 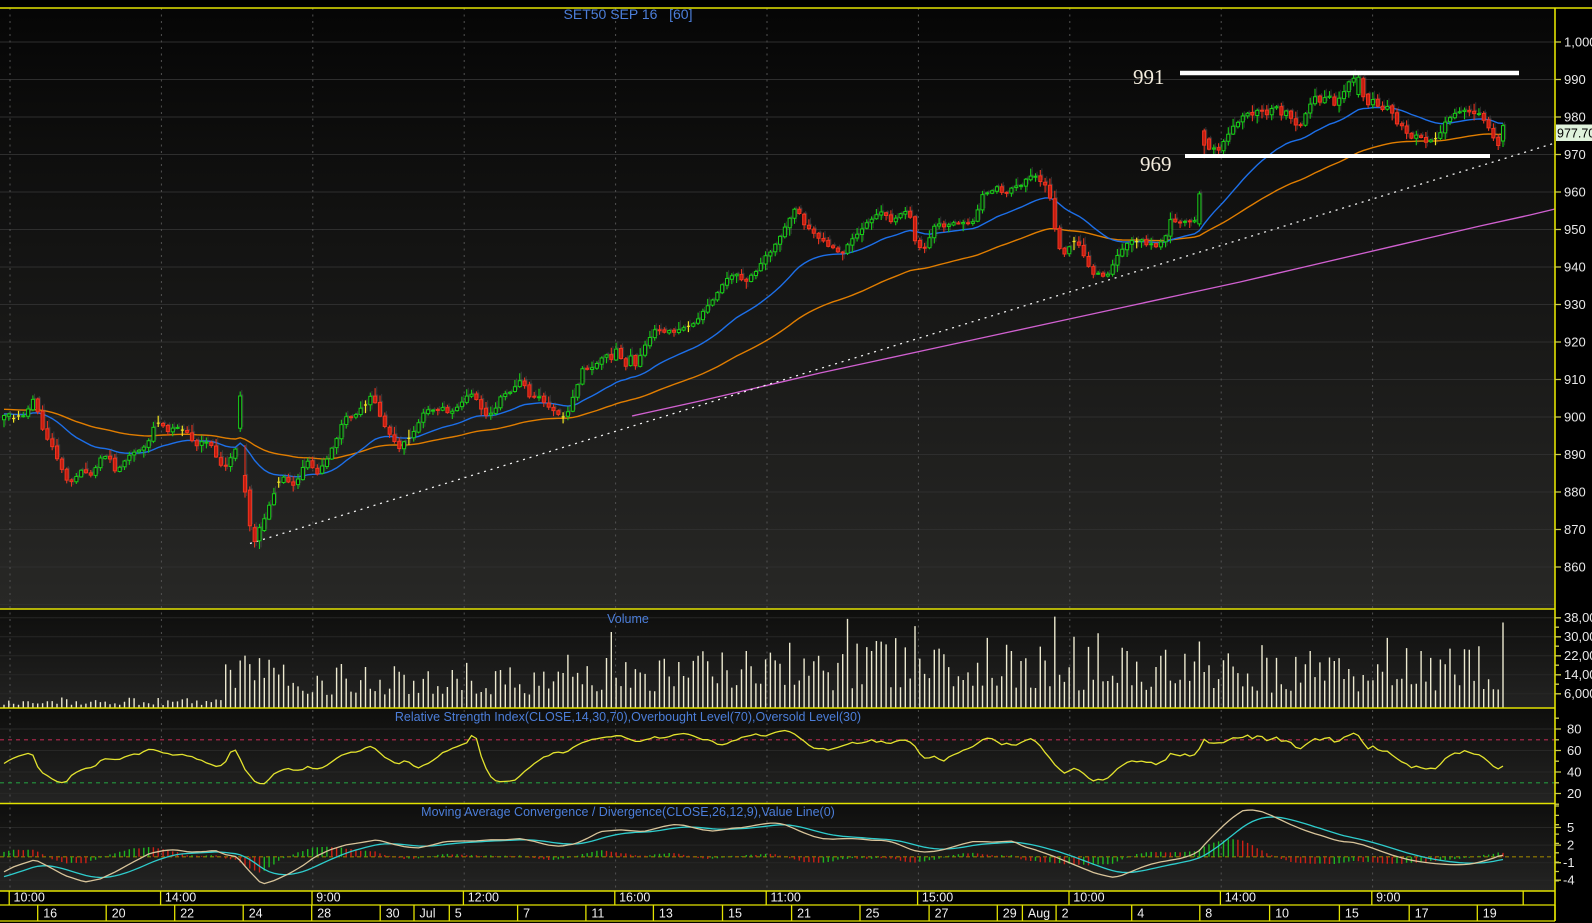 I want to click on svg-text: 920, so click(x=1575, y=342).